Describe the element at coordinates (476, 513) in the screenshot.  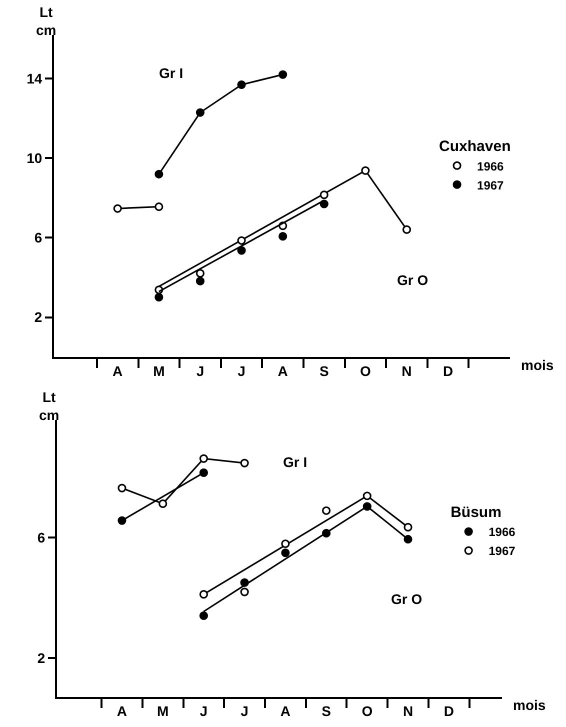
I see `legend-title: Büsum` at that location.